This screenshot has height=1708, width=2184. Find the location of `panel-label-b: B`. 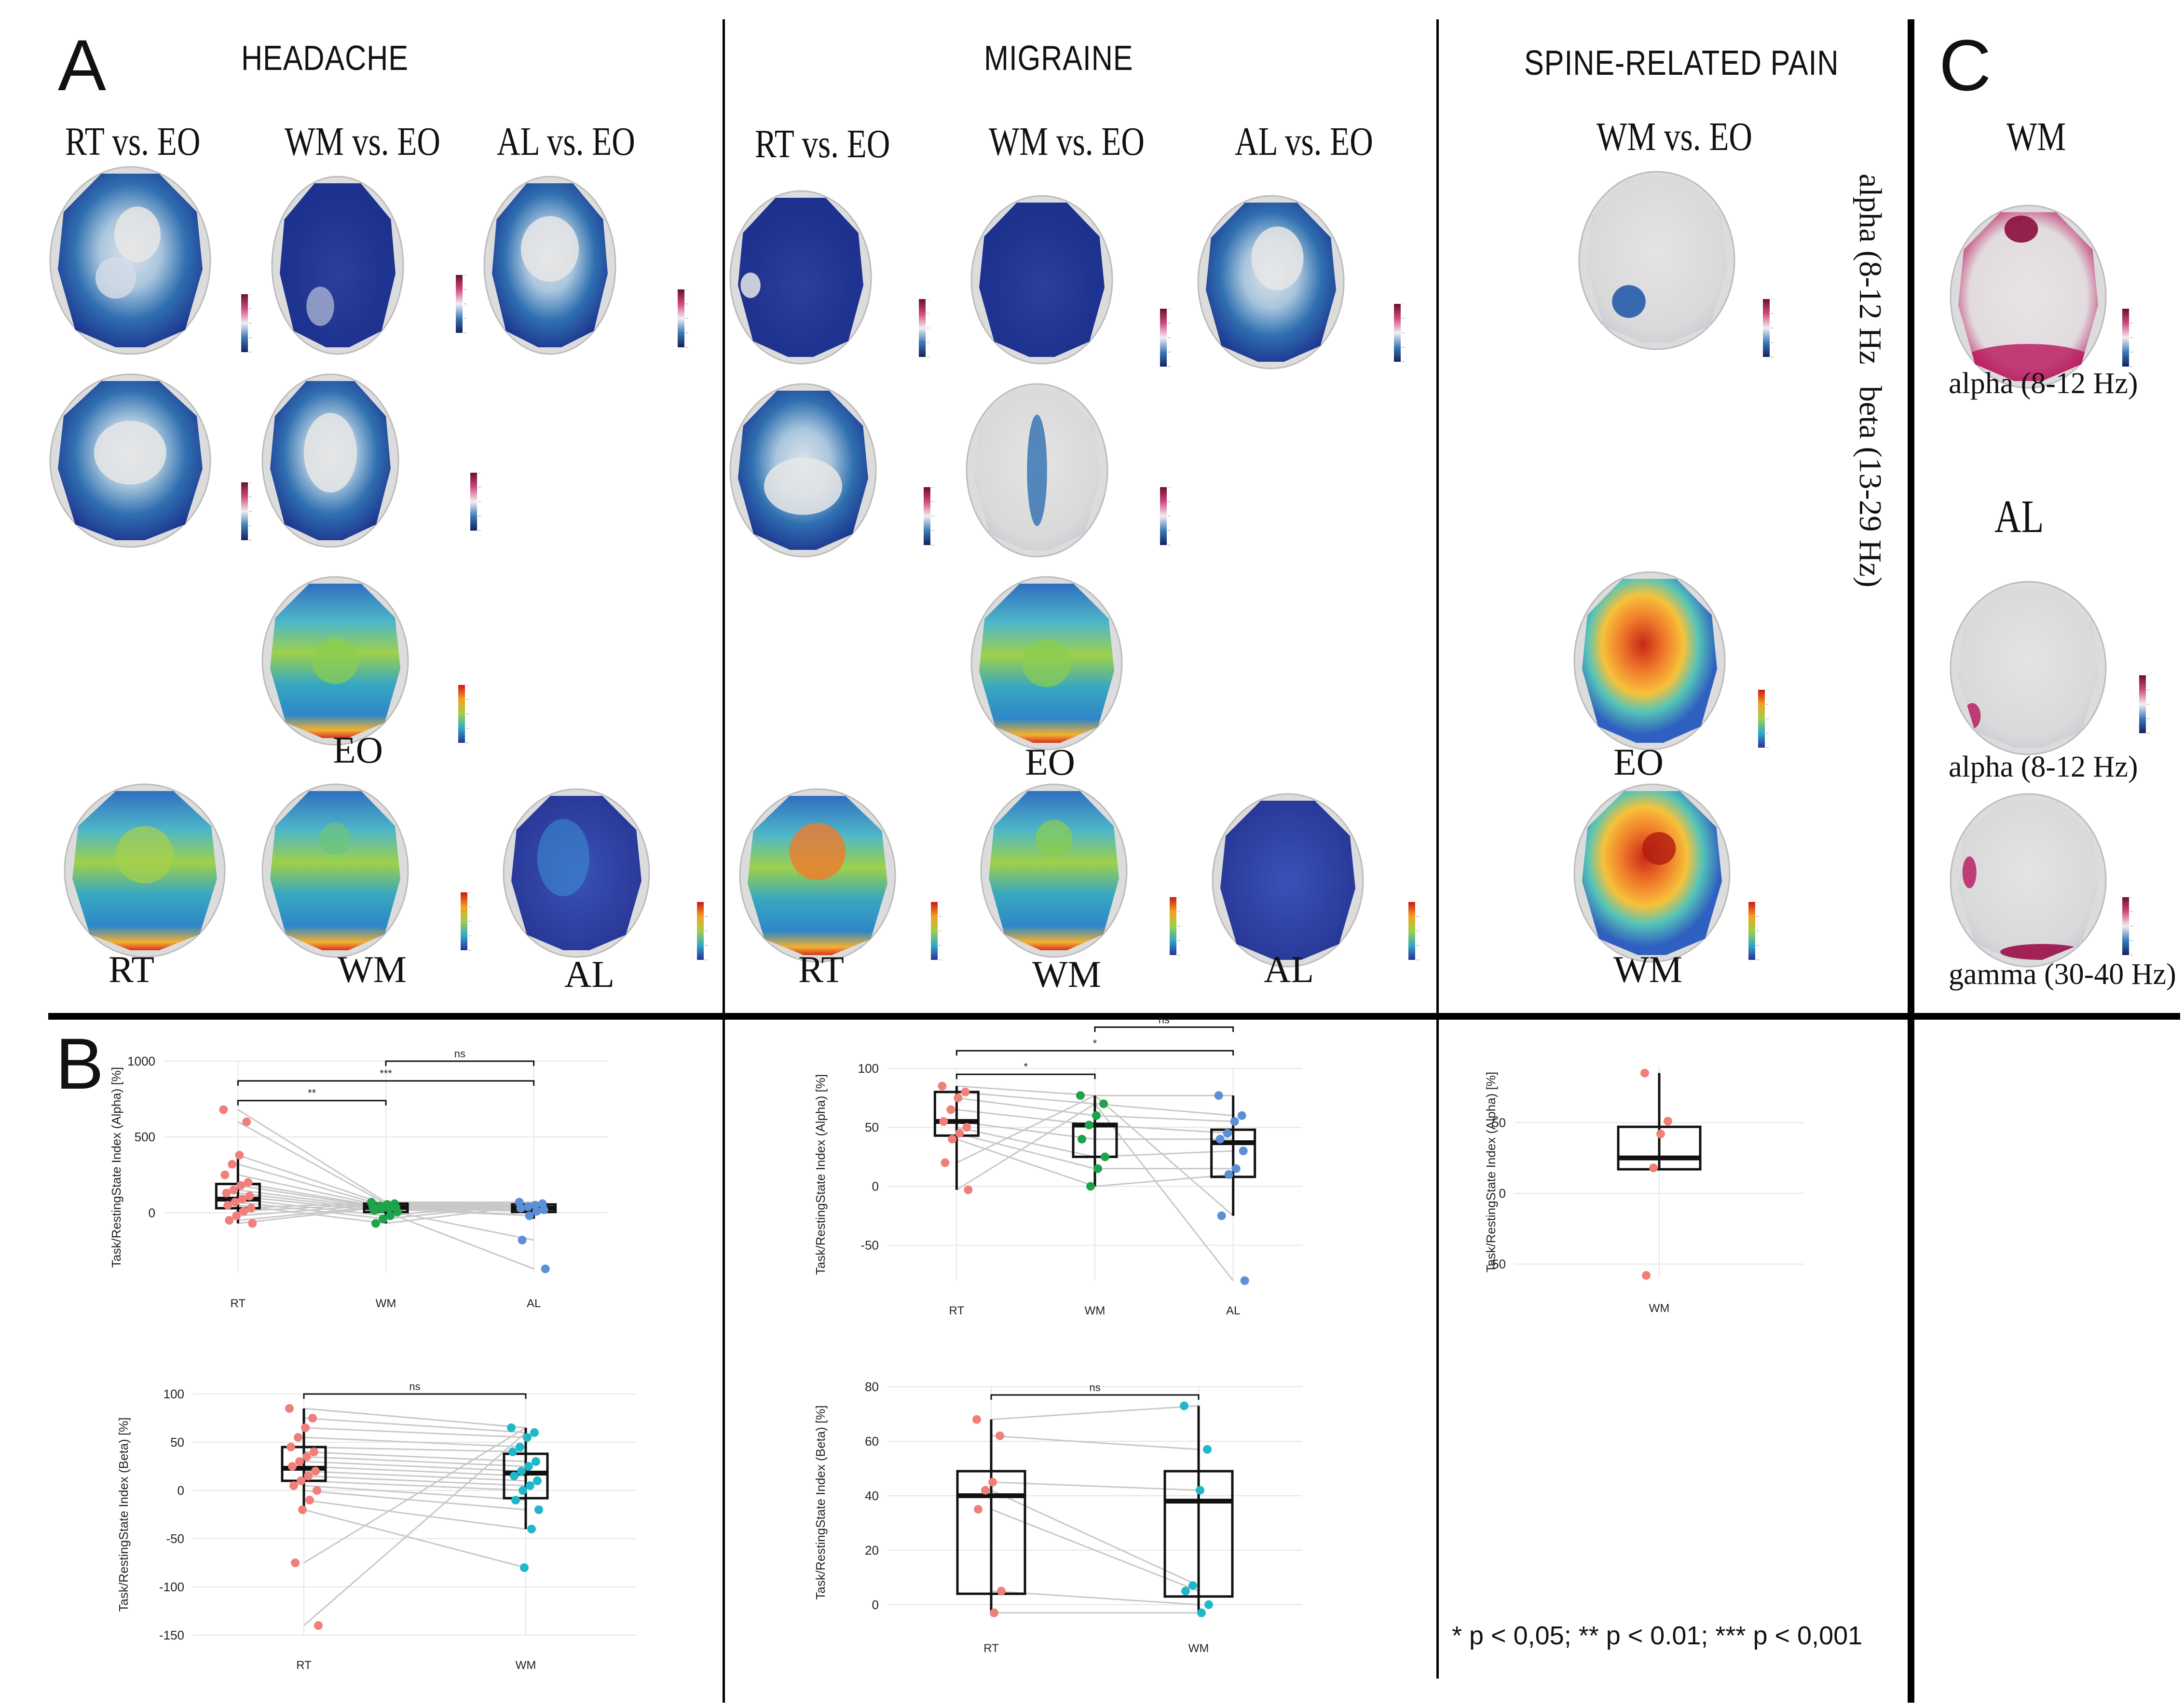

panel-label-b: B is located at coordinates (79, 1063).